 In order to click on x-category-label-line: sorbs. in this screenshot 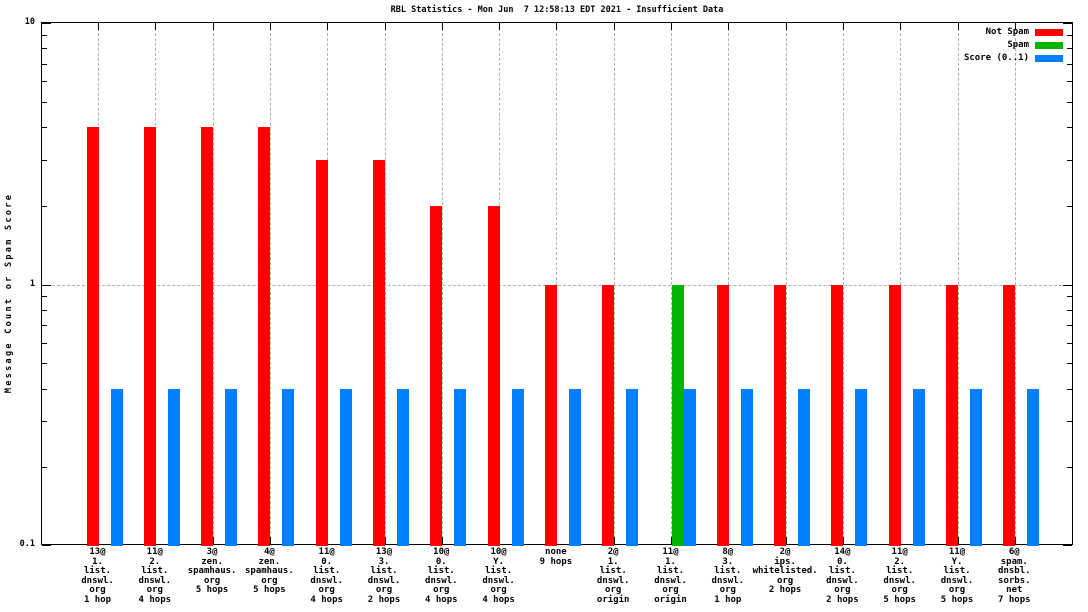, I will do `click(1014, 580)`.